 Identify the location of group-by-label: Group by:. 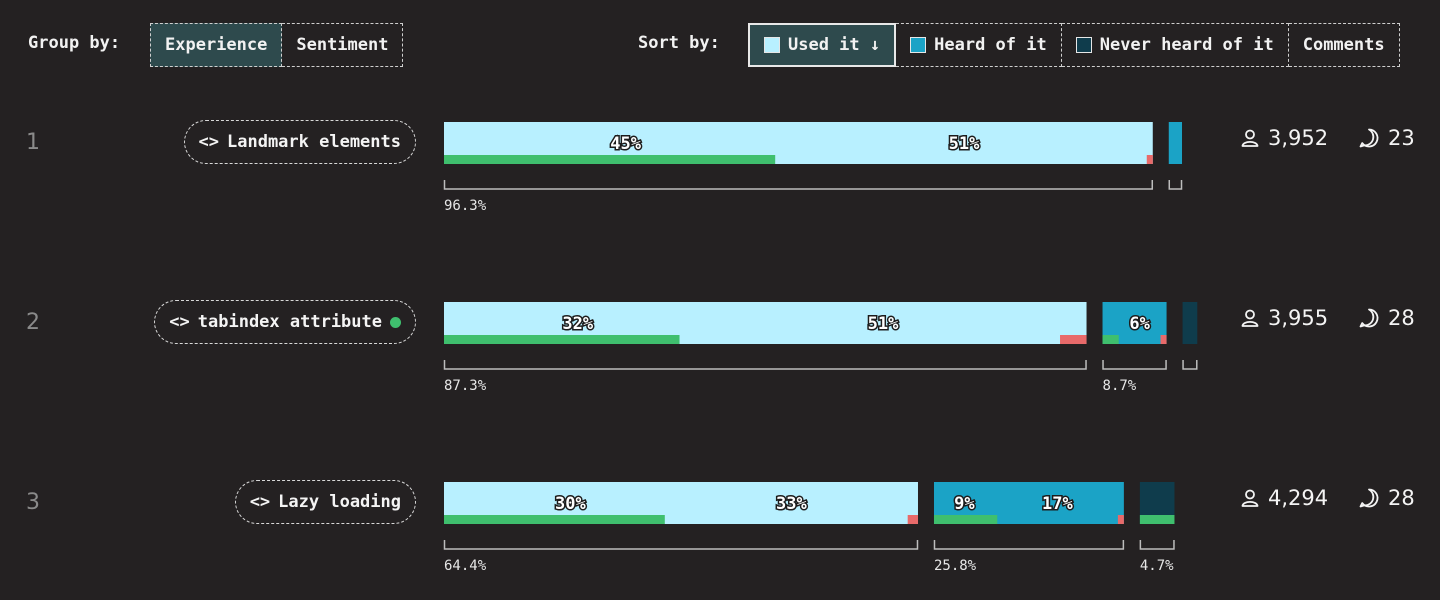
(74, 43).